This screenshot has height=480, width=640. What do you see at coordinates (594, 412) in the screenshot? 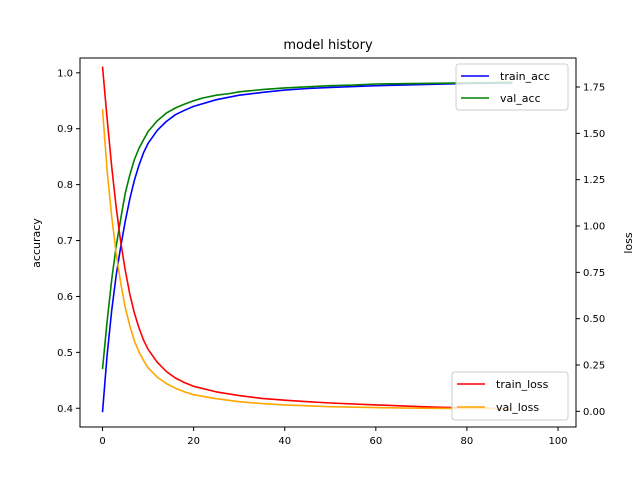
I see `y2-tick-label: 0.00` at bounding box center [594, 412].